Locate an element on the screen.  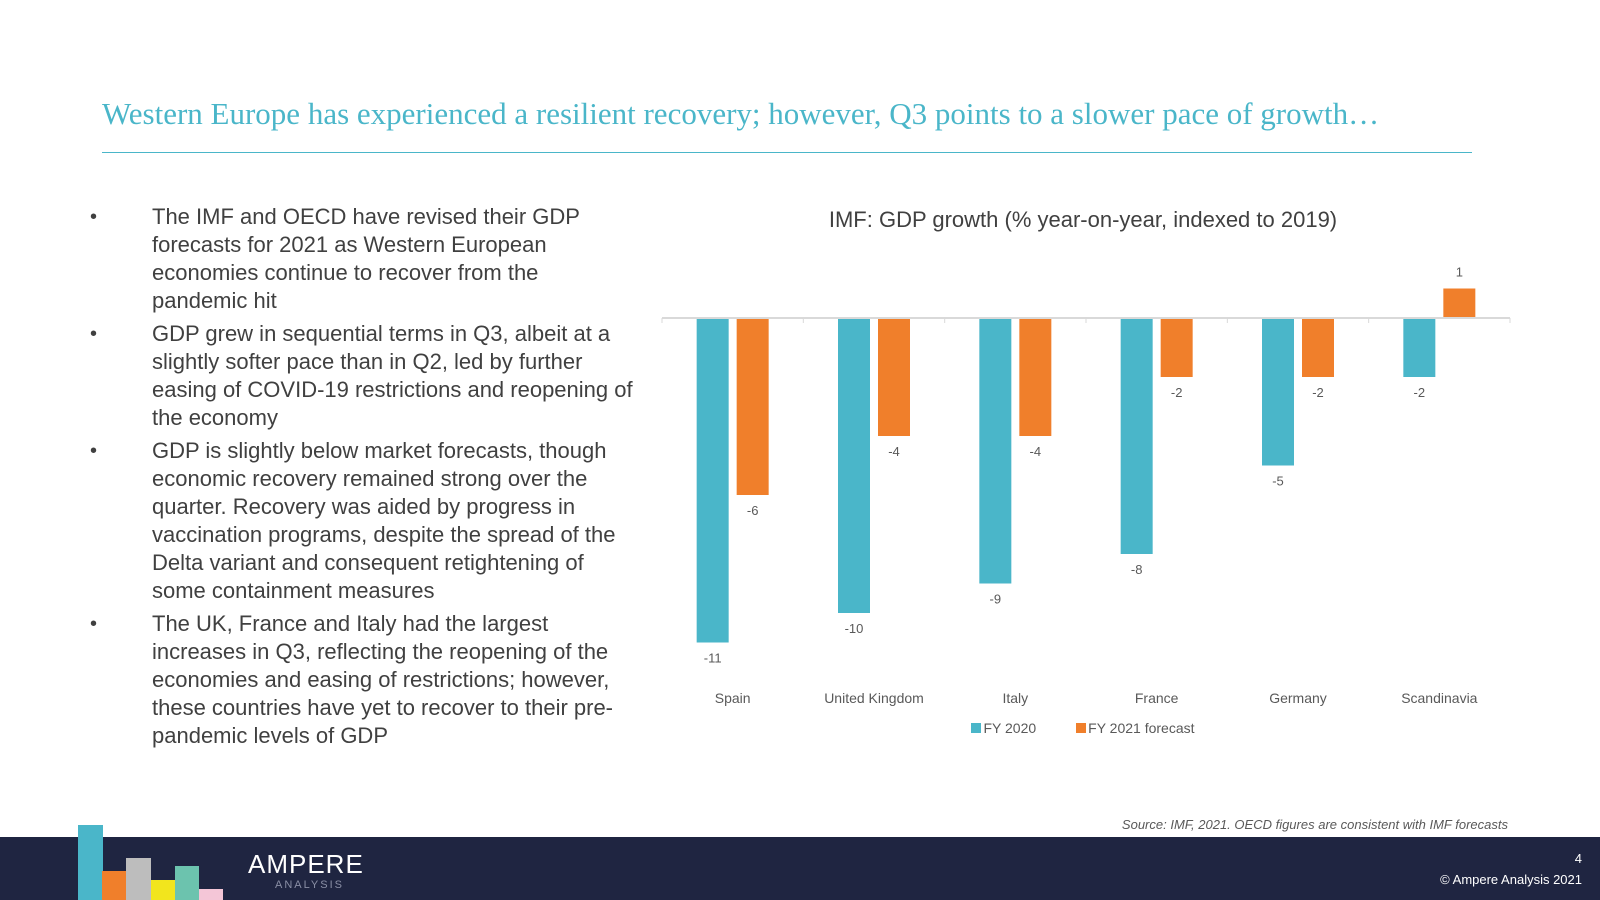
category-label: United Kingdom is located at coordinates (874, 698).